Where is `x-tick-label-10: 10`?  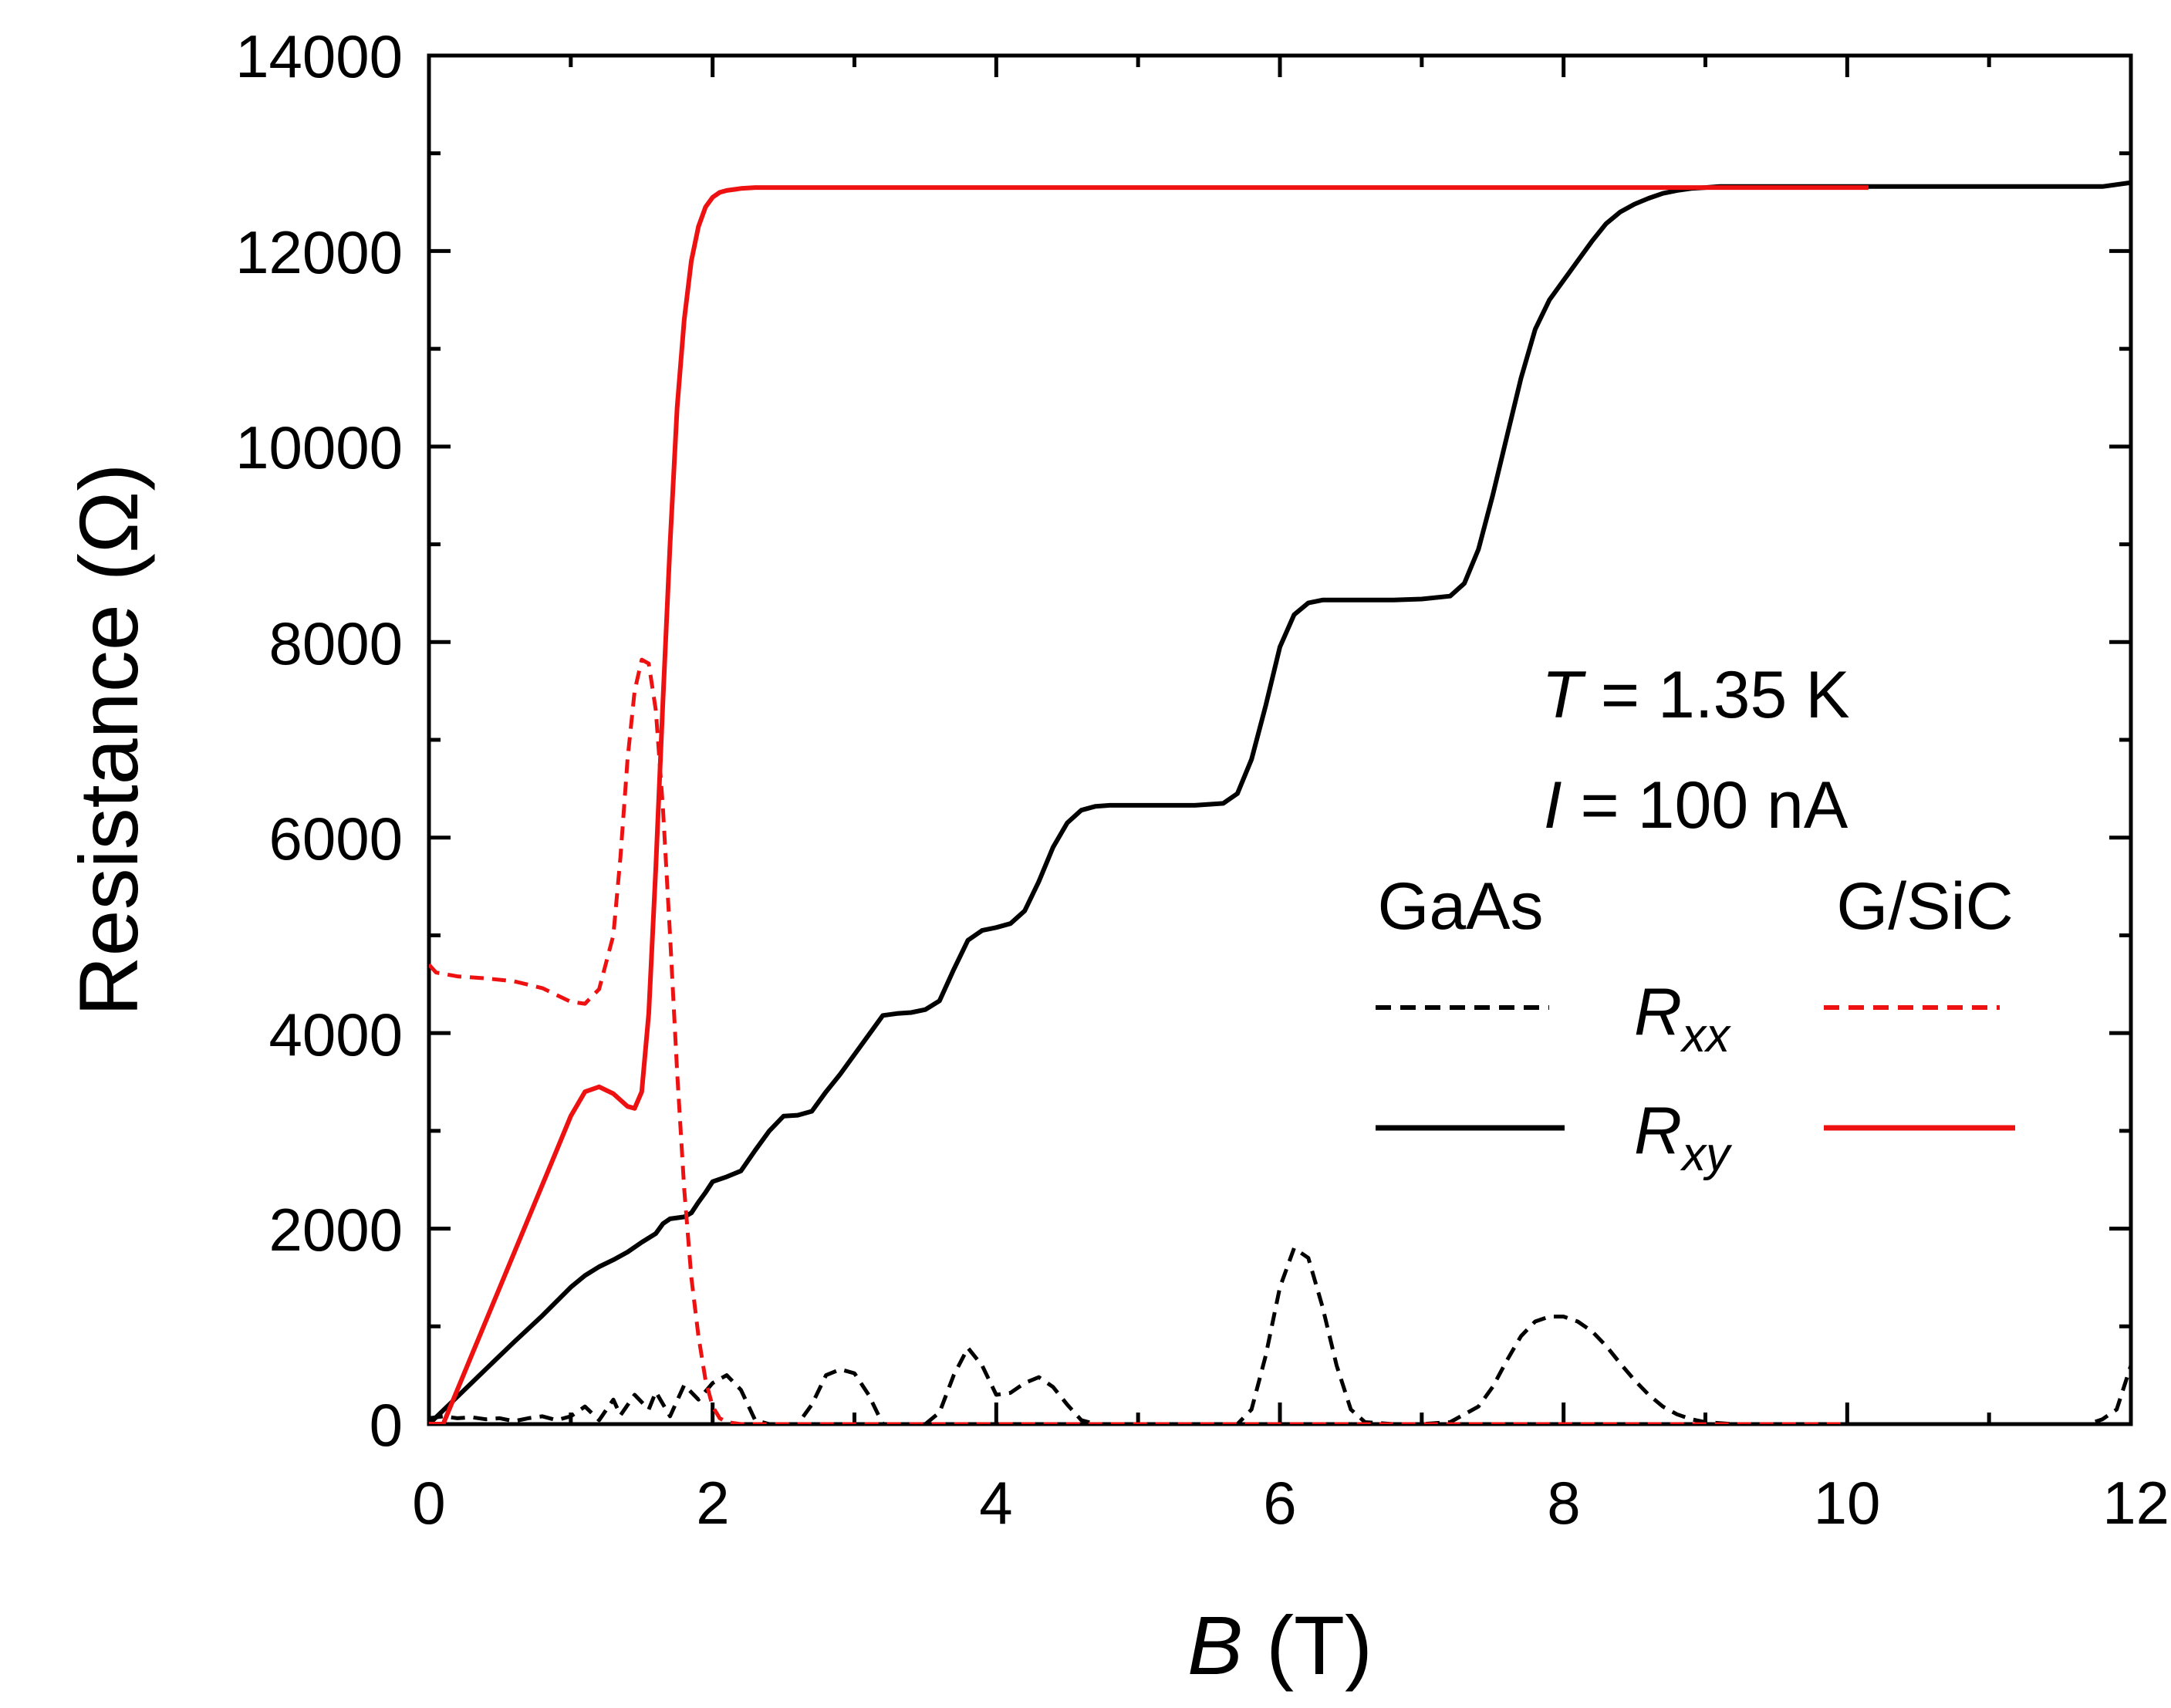 x-tick-label-10: 10 is located at coordinates (1847, 1503).